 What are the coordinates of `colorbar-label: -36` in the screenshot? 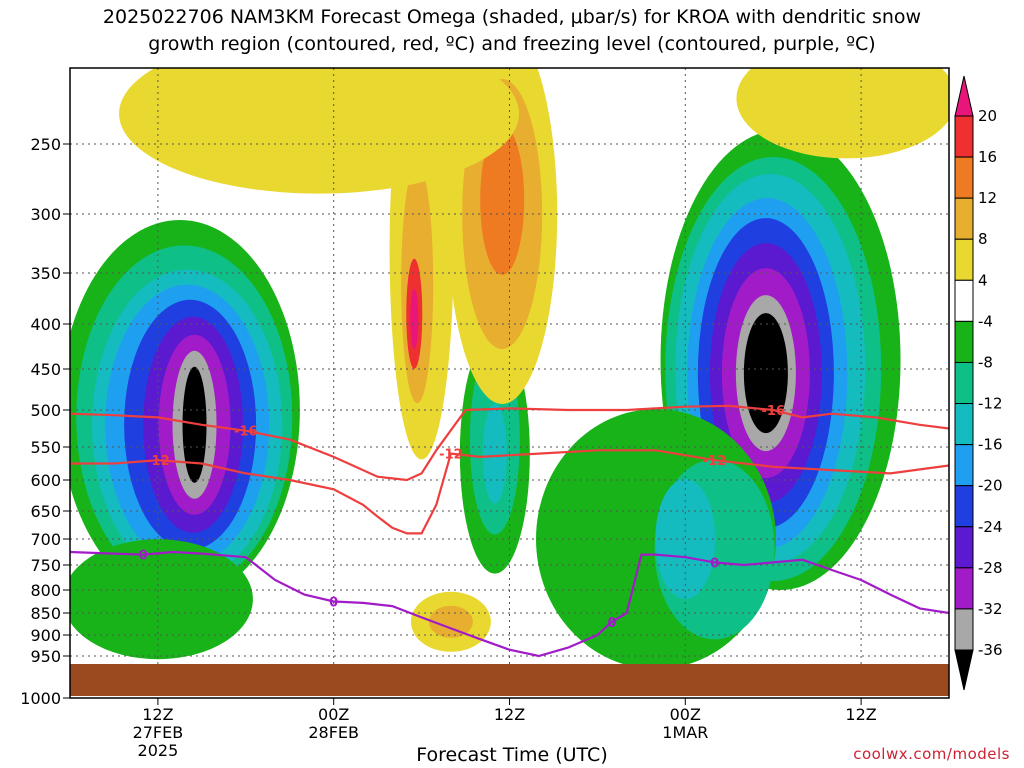 It's located at (990, 650).